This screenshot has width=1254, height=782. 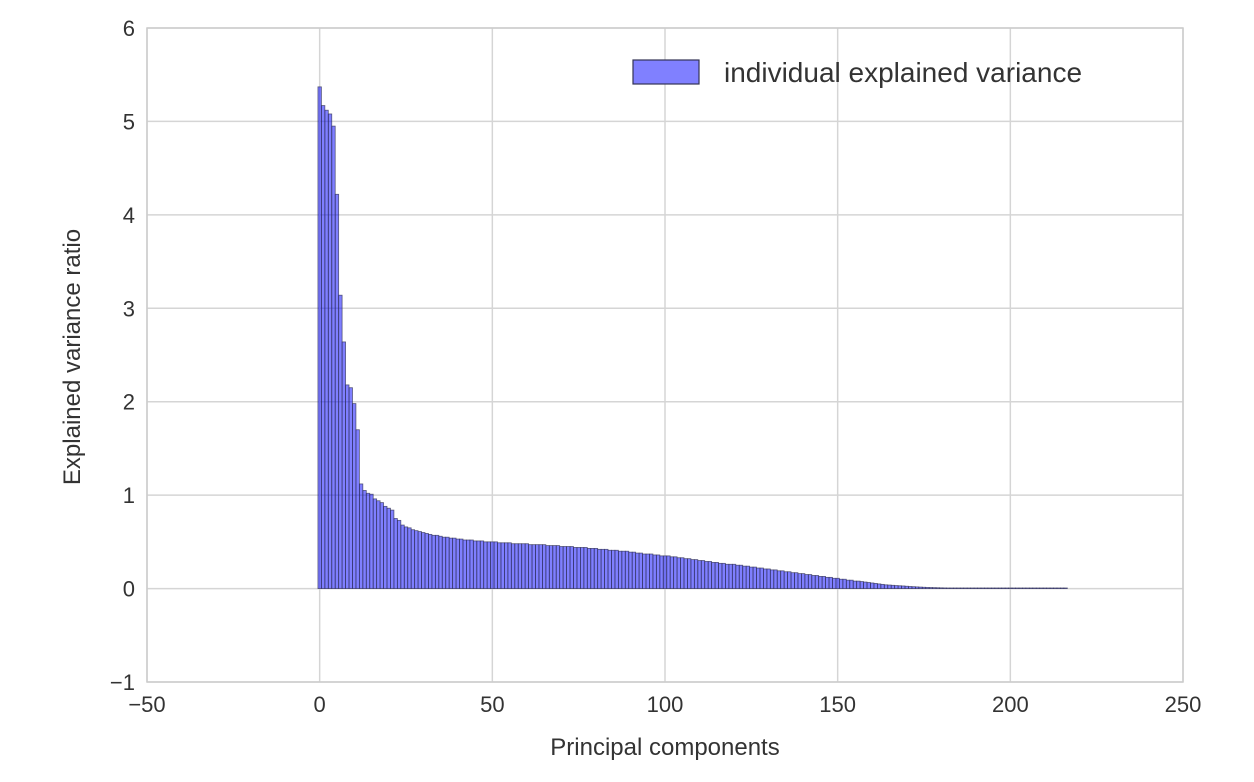 I want to click on legend: individual explained variance, so click(x=857, y=72).